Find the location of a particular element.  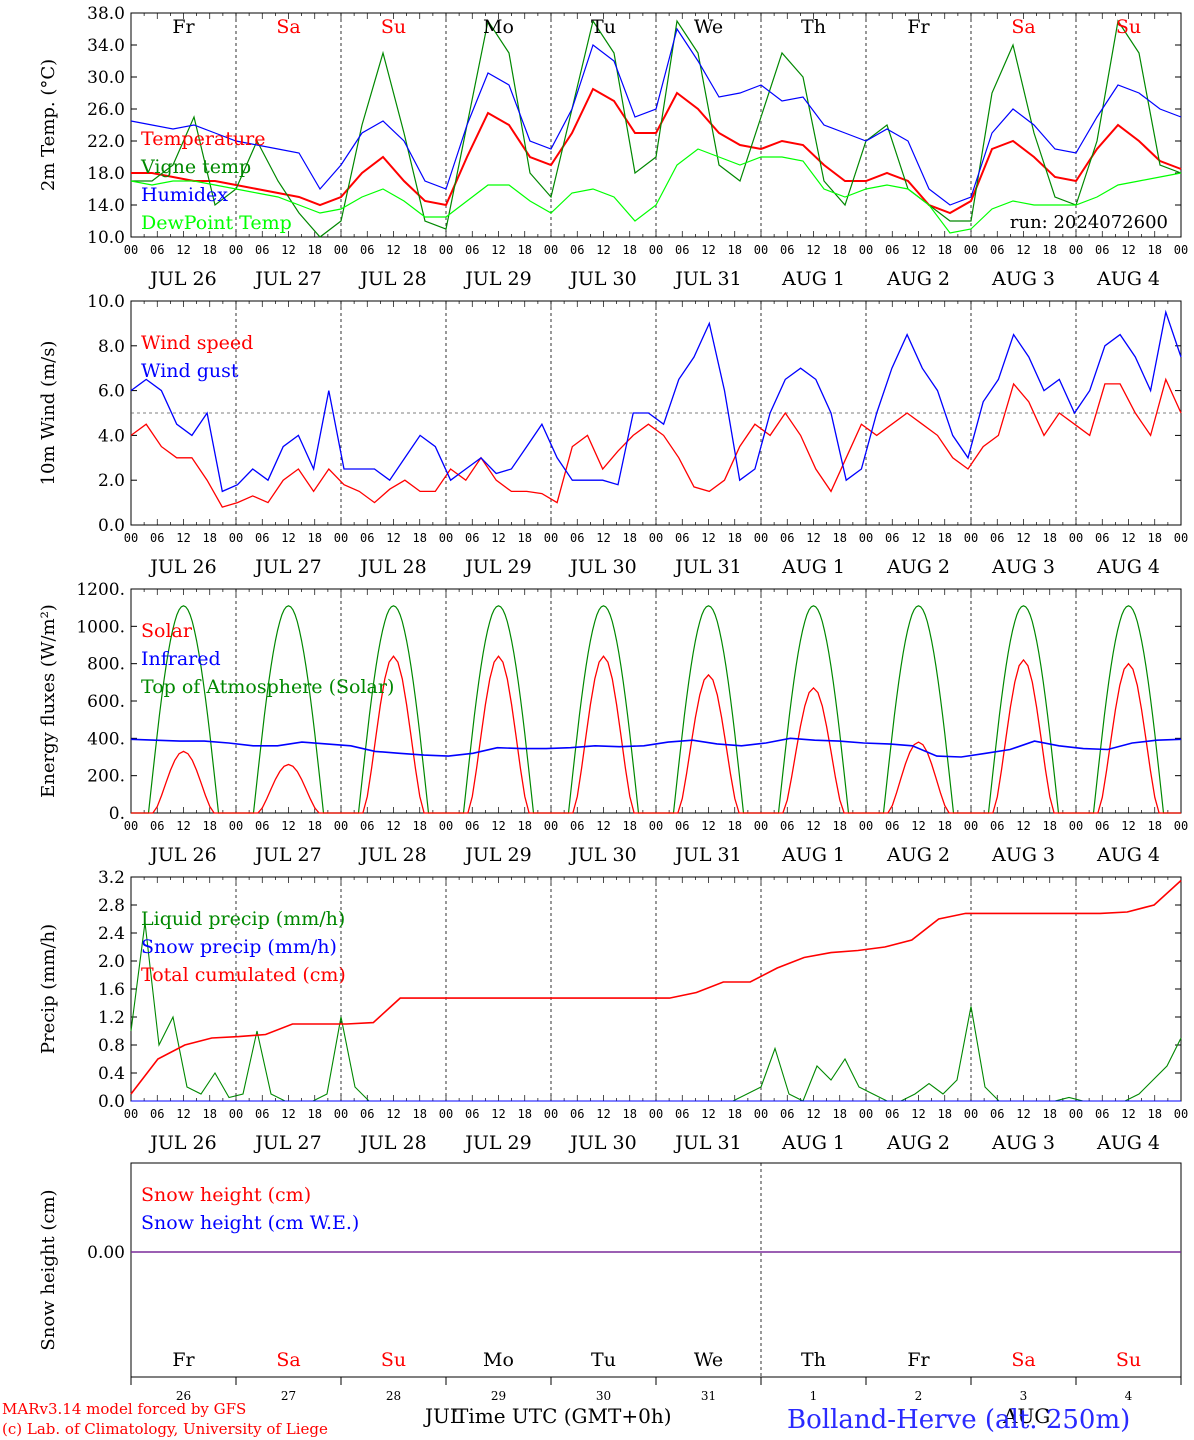

series-solar is located at coordinates (656, 734).